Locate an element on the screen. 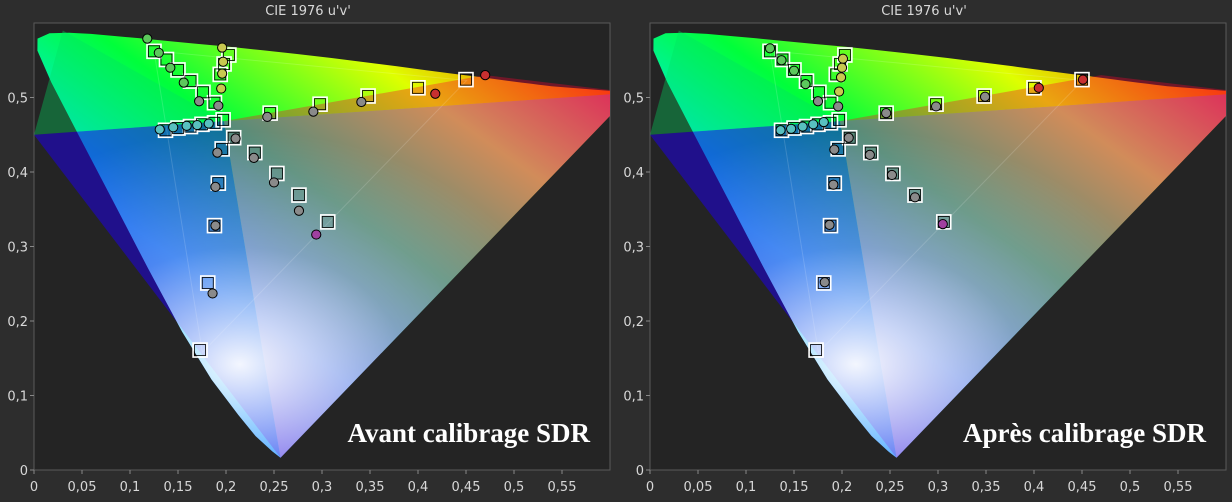  y-tick-label: 0,5 is located at coordinates (17, 99).